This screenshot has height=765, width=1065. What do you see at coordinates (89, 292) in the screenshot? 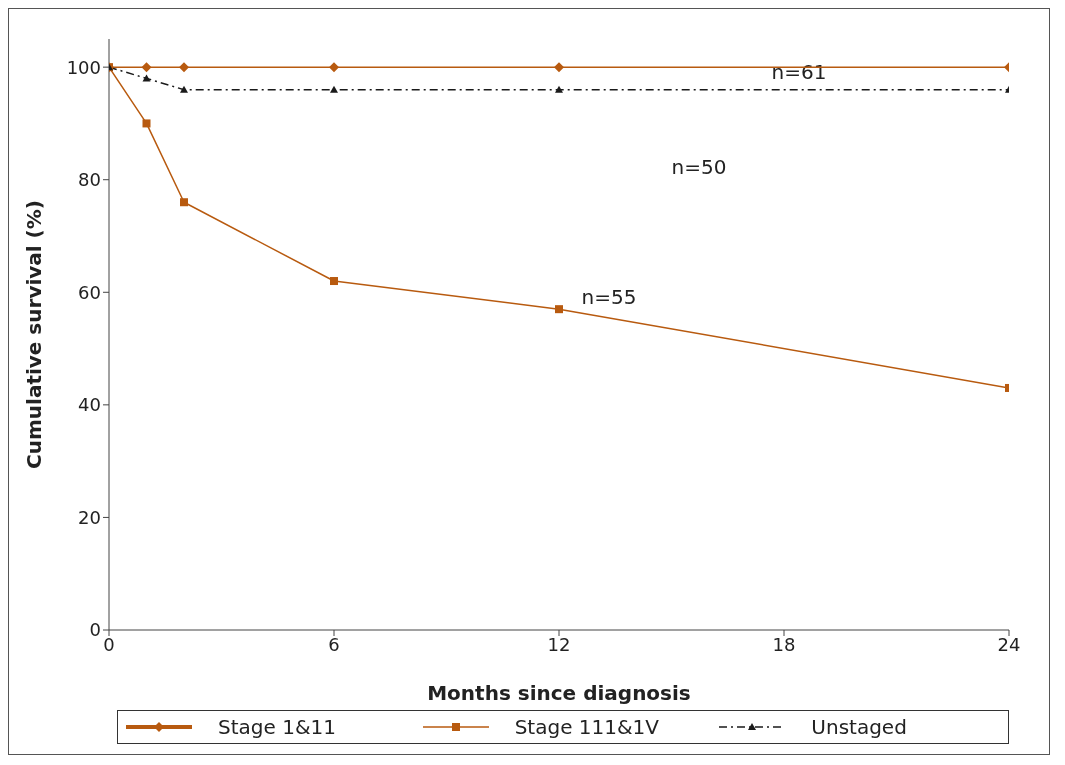
I see `y-tick-label: 60` at bounding box center [89, 292].